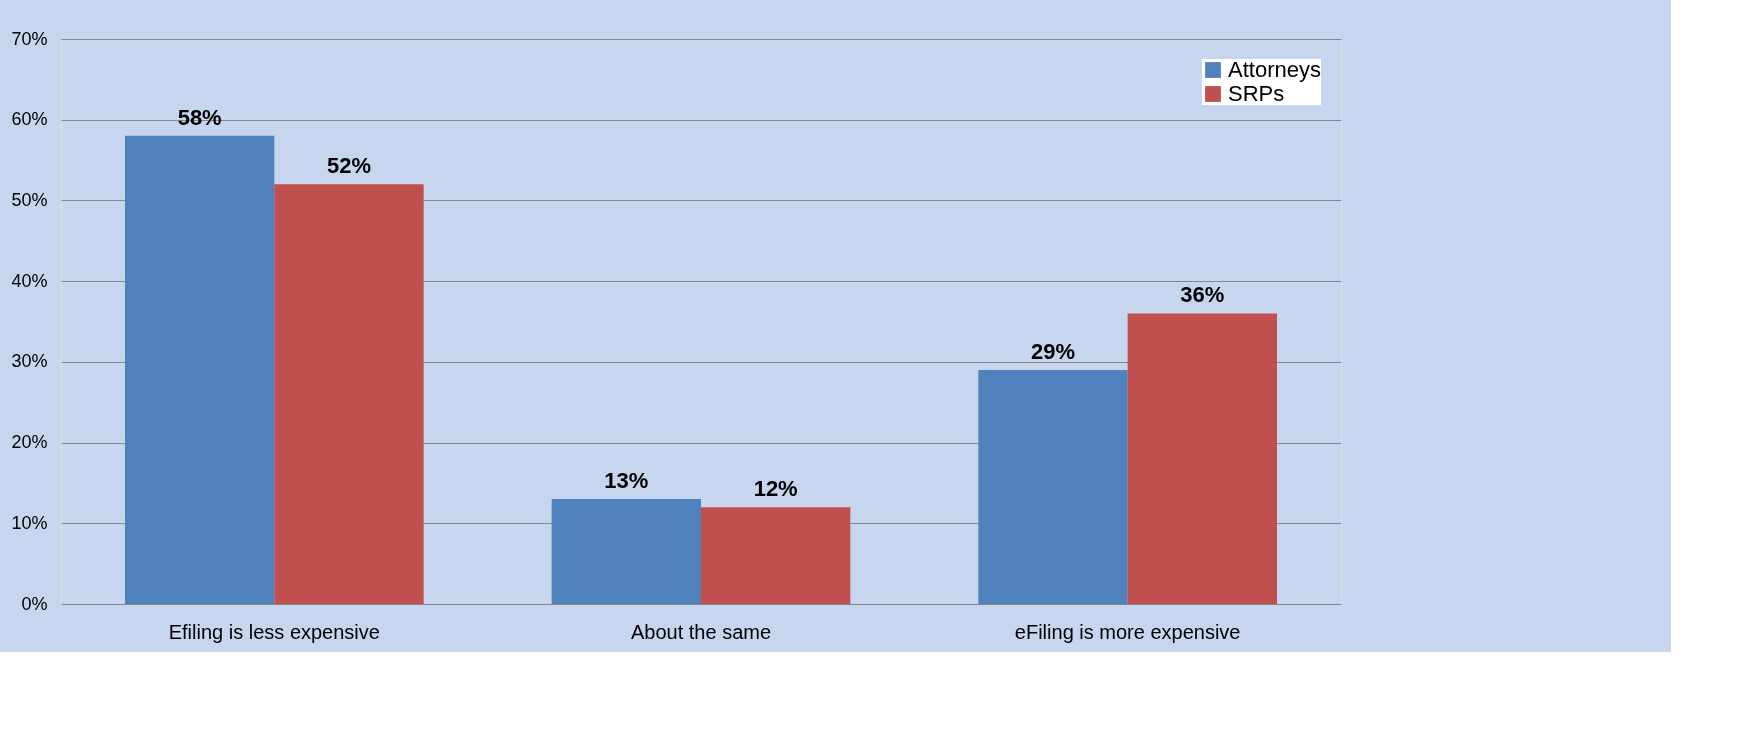 This screenshot has height=736, width=1739. What do you see at coordinates (1256, 93) in the screenshot?
I see `legend-label: SRPs` at bounding box center [1256, 93].